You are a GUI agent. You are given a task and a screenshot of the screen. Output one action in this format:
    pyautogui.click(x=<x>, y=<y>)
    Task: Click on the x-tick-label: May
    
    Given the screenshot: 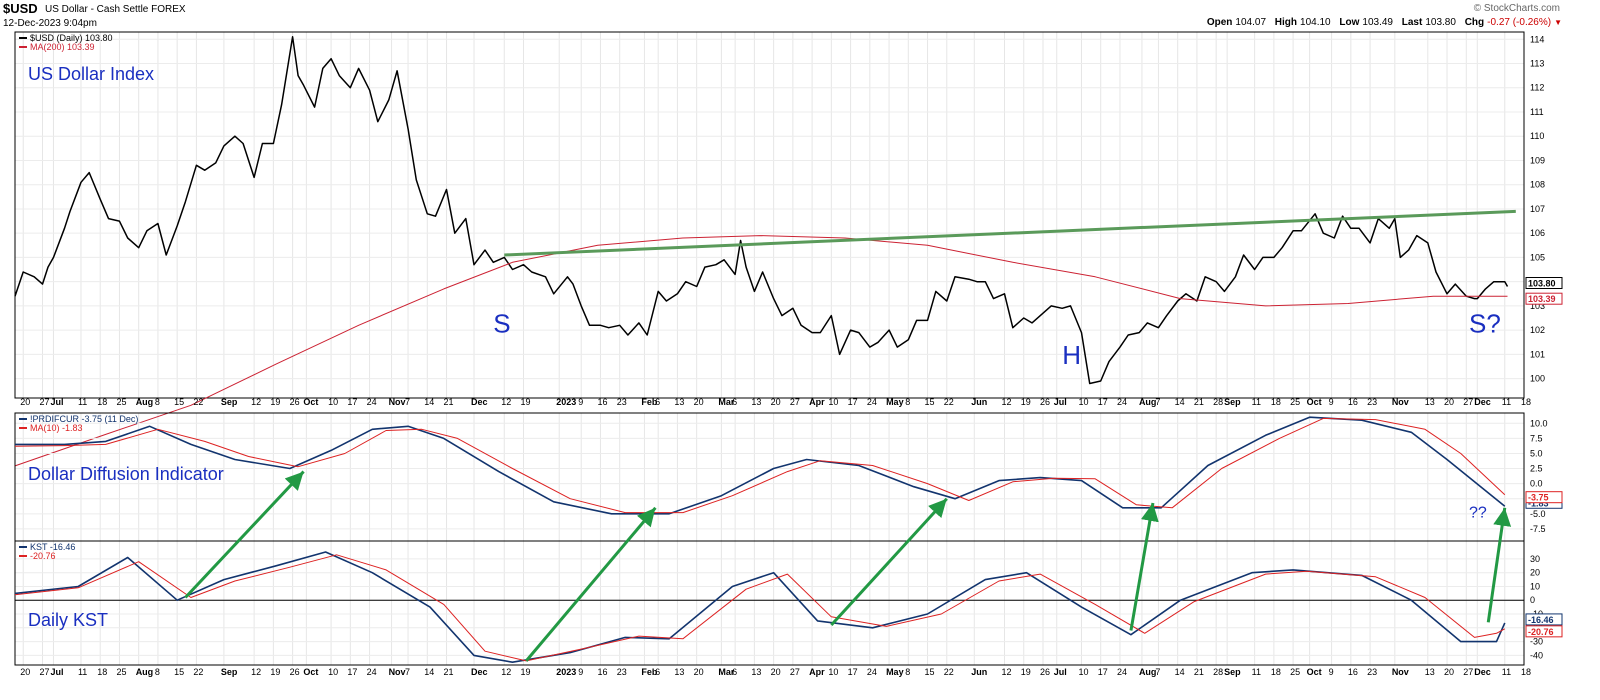 What is the action you would take?
    pyautogui.click(x=895, y=672)
    